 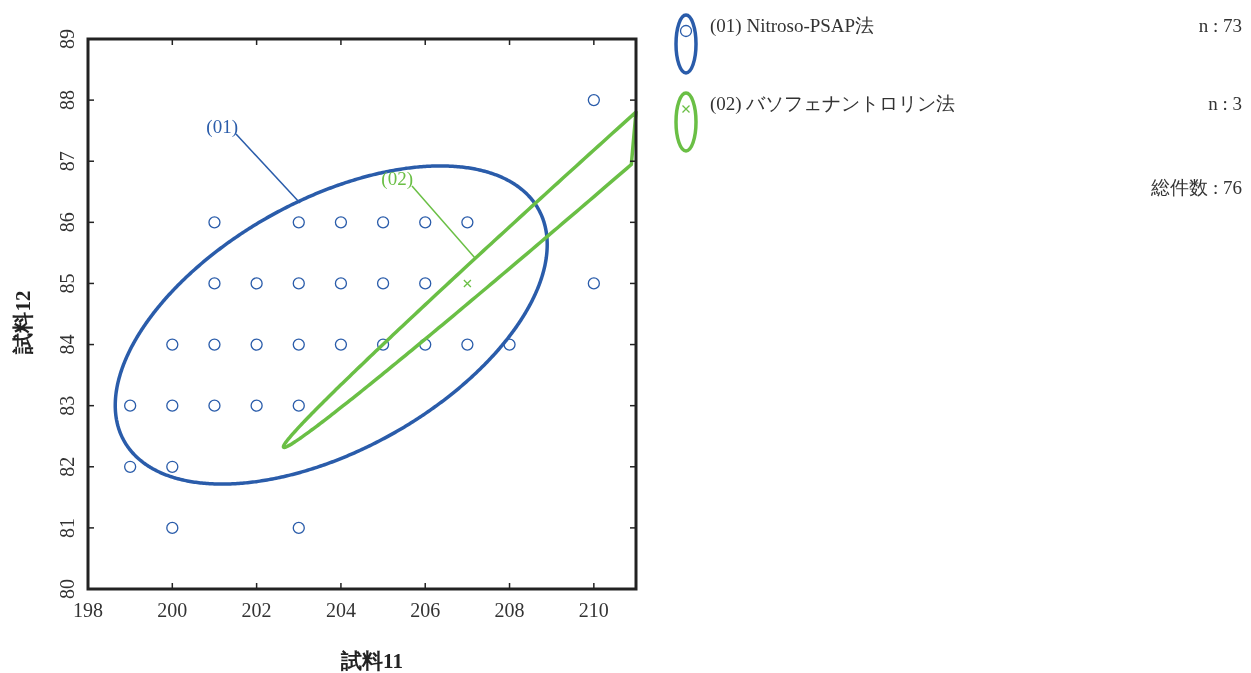 What do you see at coordinates (833, 104) in the screenshot?
I see `legend-label: (02) バソフェナントロリン法` at bounding box center [833, 104].